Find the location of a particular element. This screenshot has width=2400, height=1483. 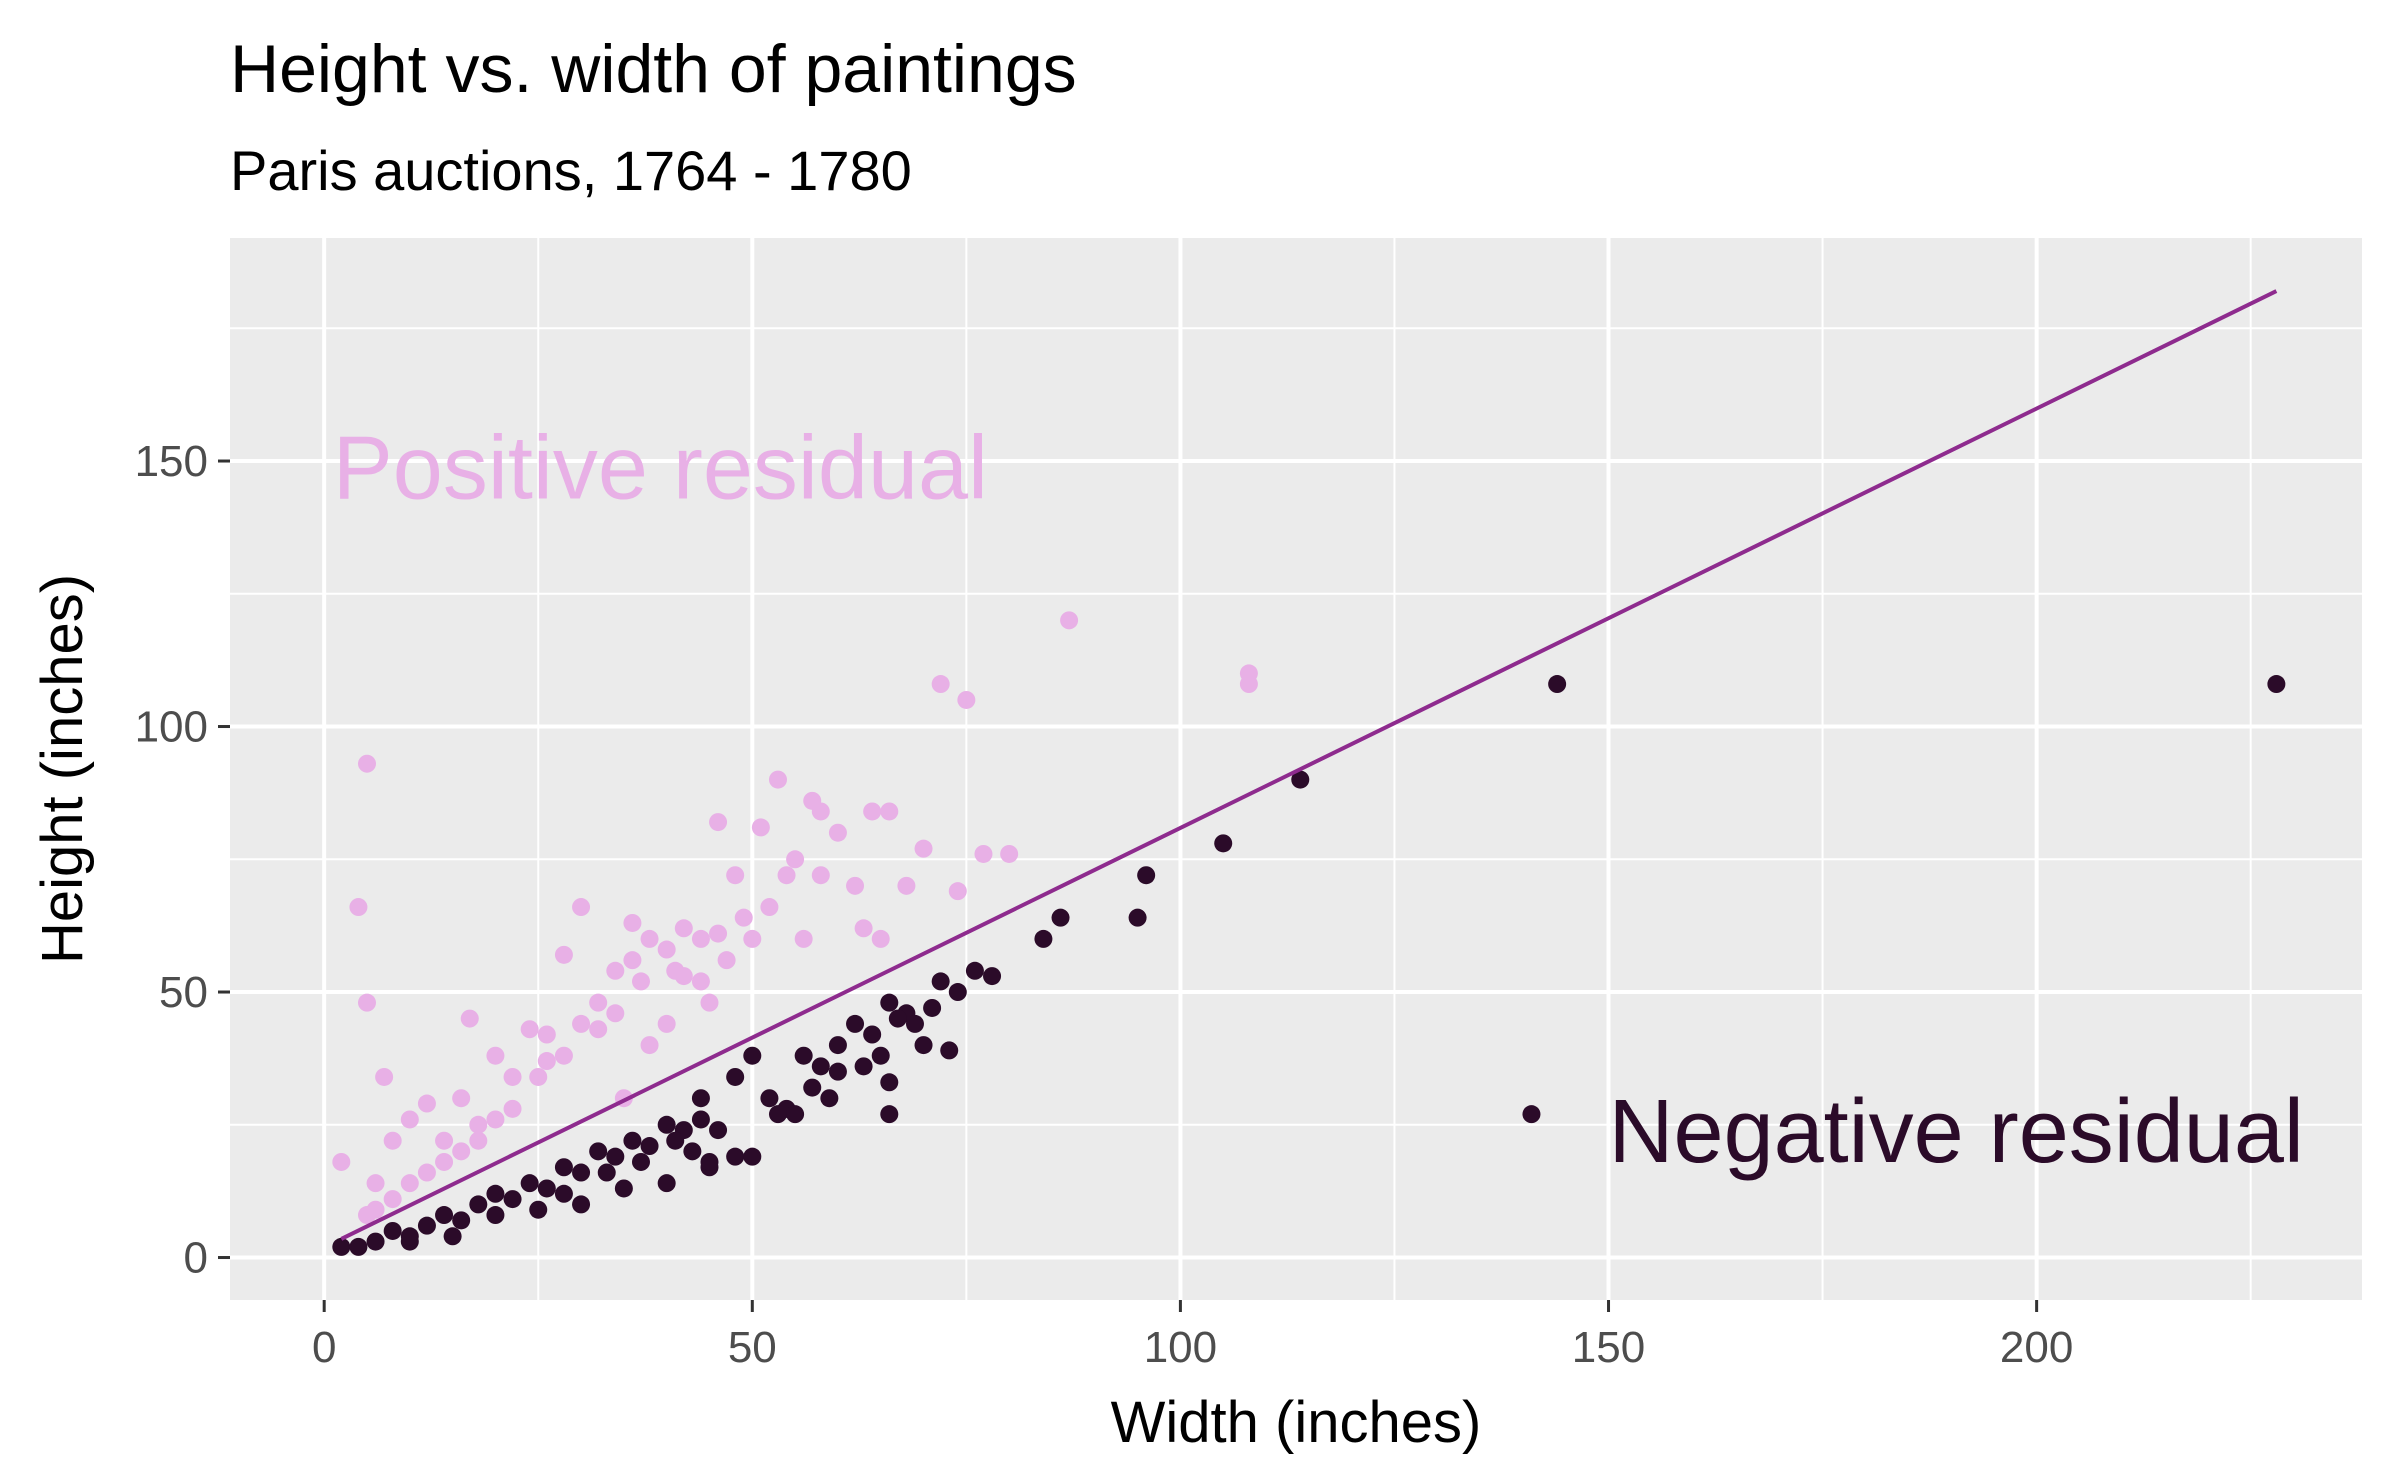

y-tick-label: 100 is located at coordinates (171, 727).